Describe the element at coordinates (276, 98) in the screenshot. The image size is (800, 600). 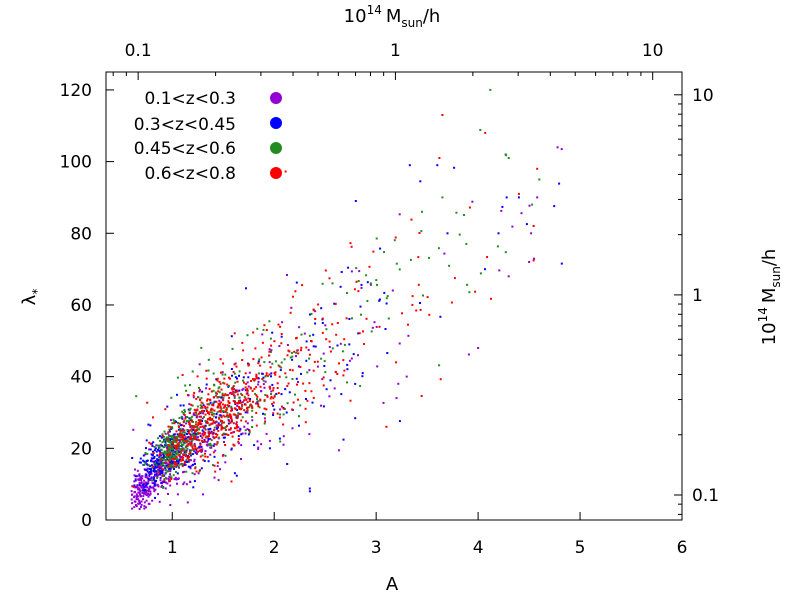
I see `legend-marker` at that location.